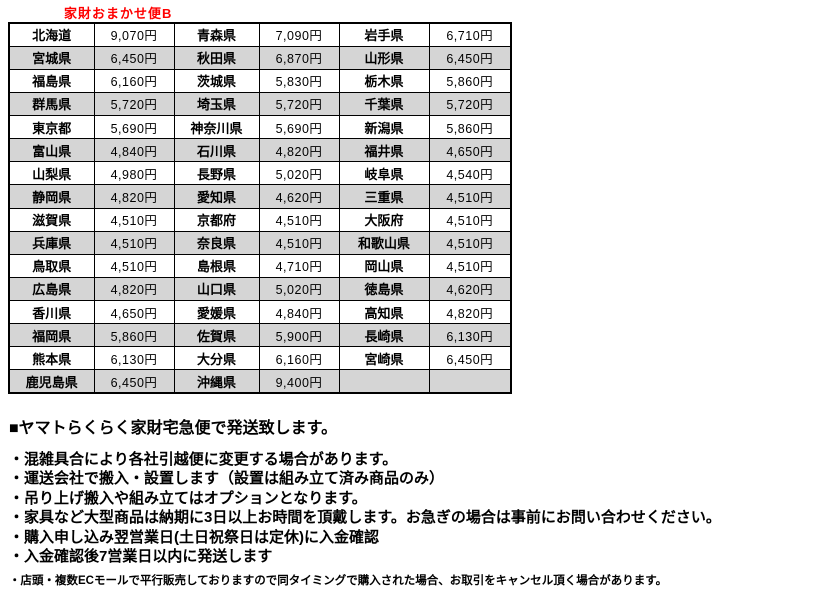  What do you see at coordinates (470, 34) in the screenshot?
I see `price-cell: 6,710円` at bounding box center [470, 34].